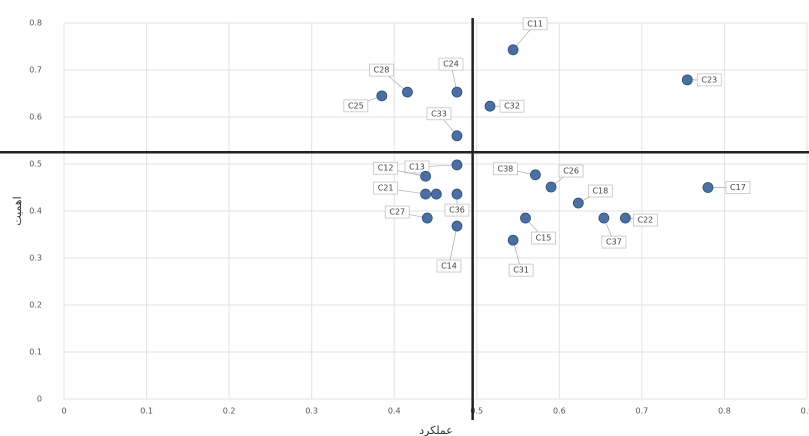 This screenshot has width=809, height=436. Describe the element at coordinates (476, 411) in the screenshot. I see `x-tick-label: 0.5` at that location.